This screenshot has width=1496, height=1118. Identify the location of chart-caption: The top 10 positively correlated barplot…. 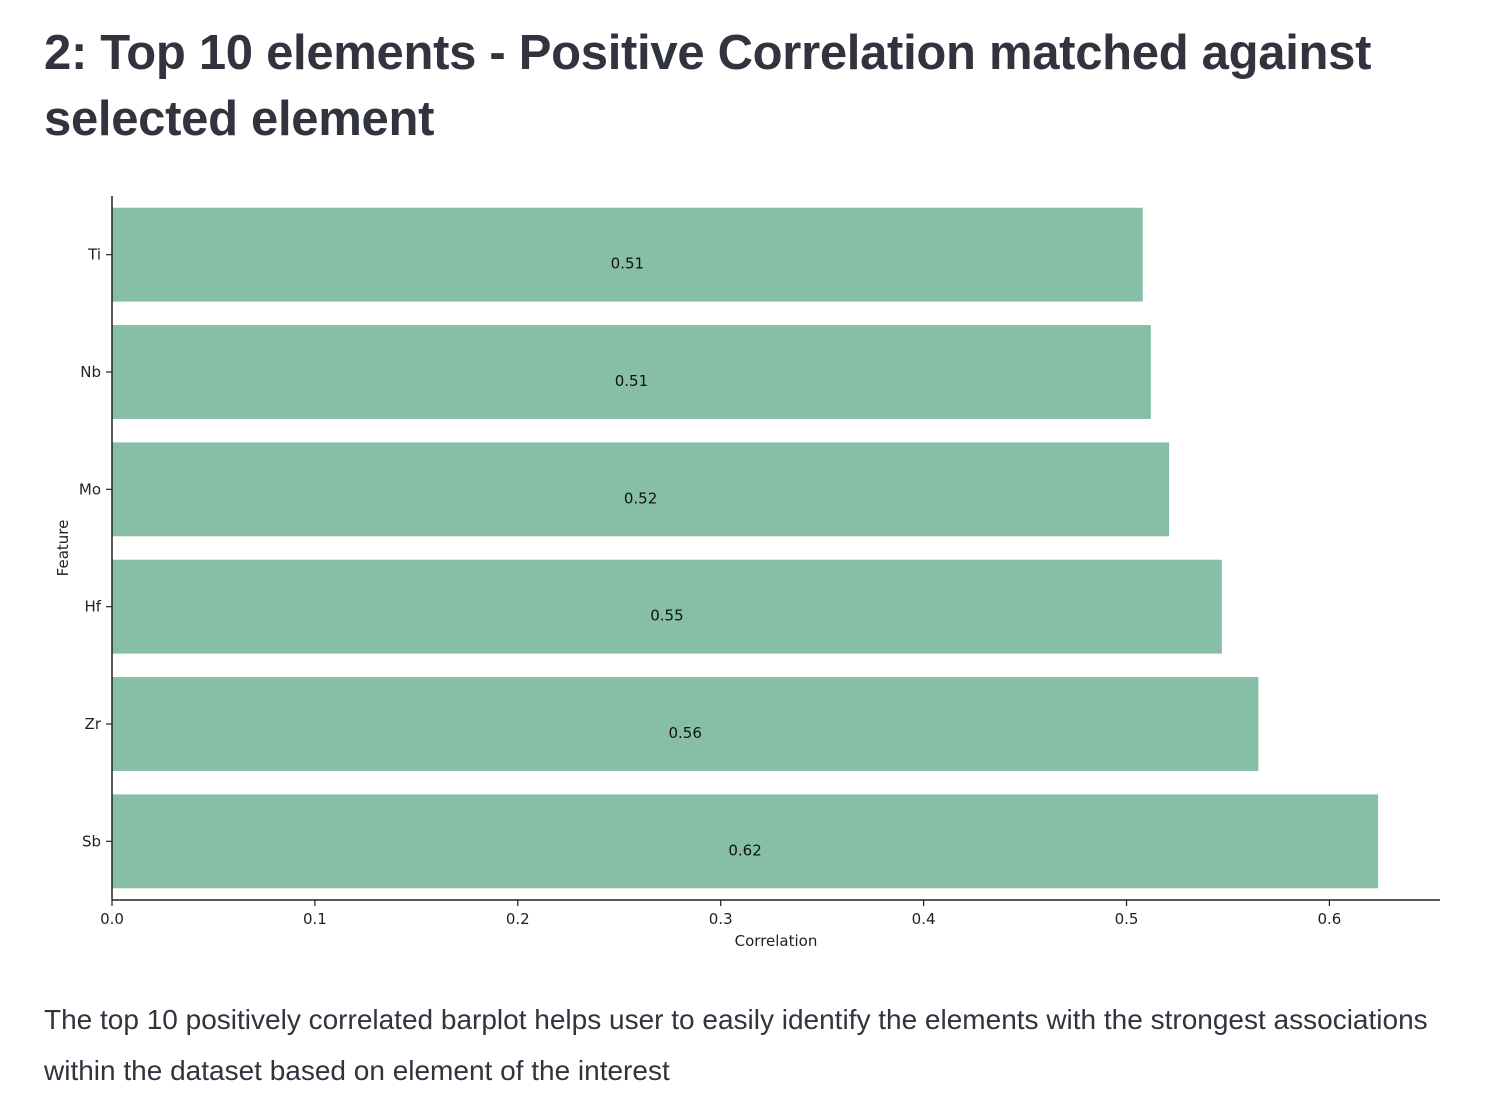
(736, 1045).